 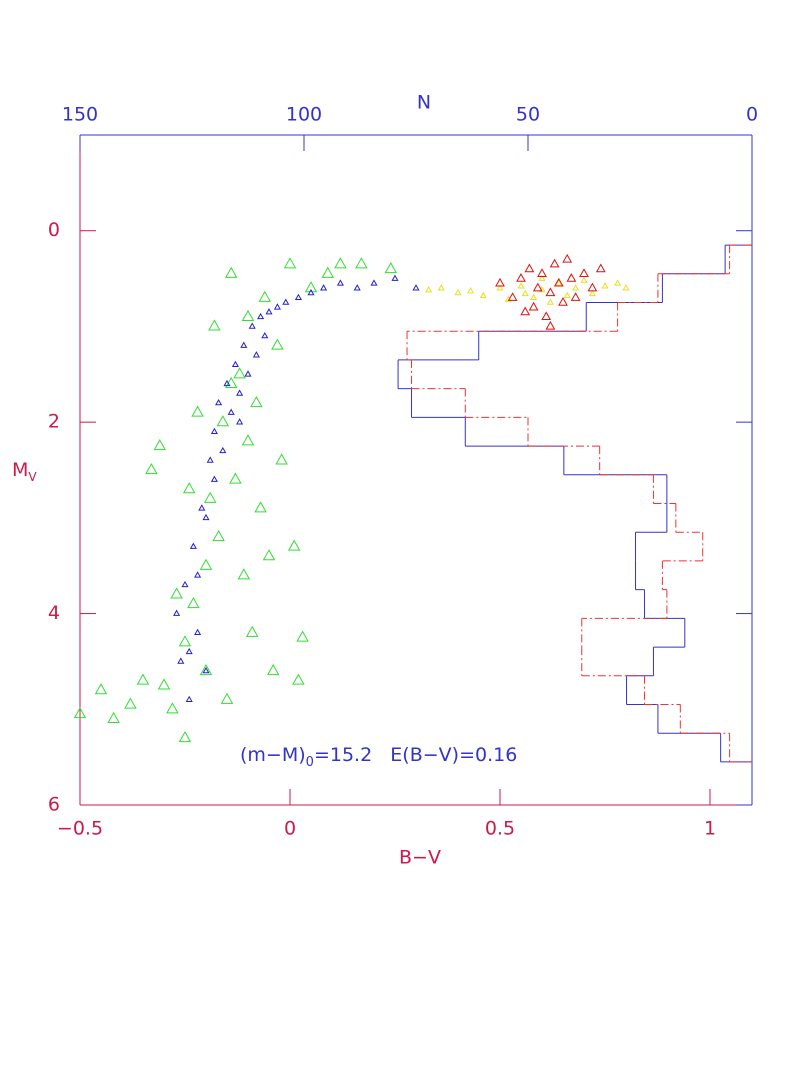 I want to click on annotation: (m−M)0=15.2 E(B−V)=0.16, so click(x=378, y=757).